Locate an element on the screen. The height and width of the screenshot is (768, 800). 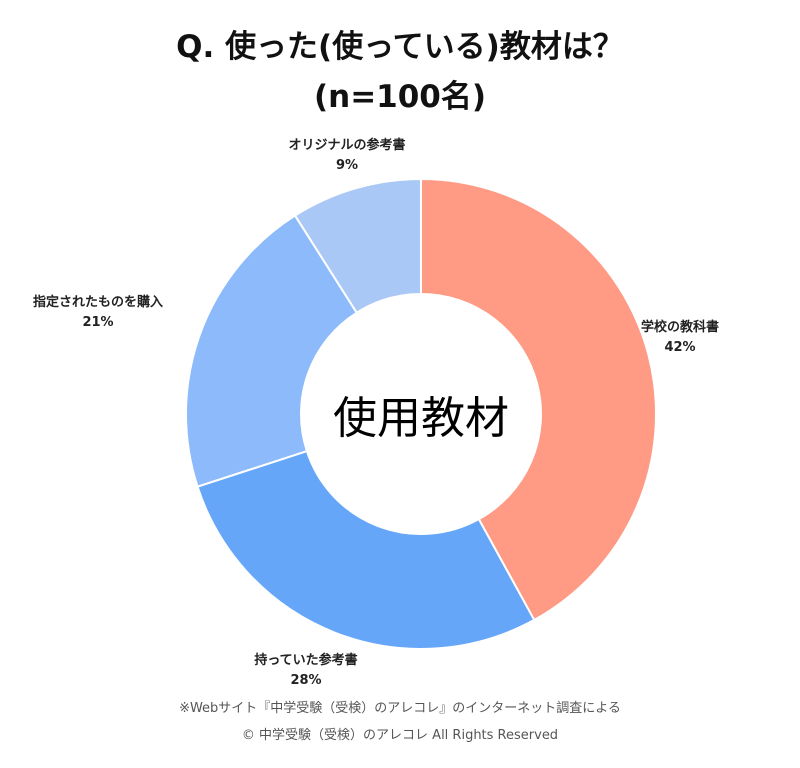
slice-value-3: 21% is located at coordinates (97, 322).